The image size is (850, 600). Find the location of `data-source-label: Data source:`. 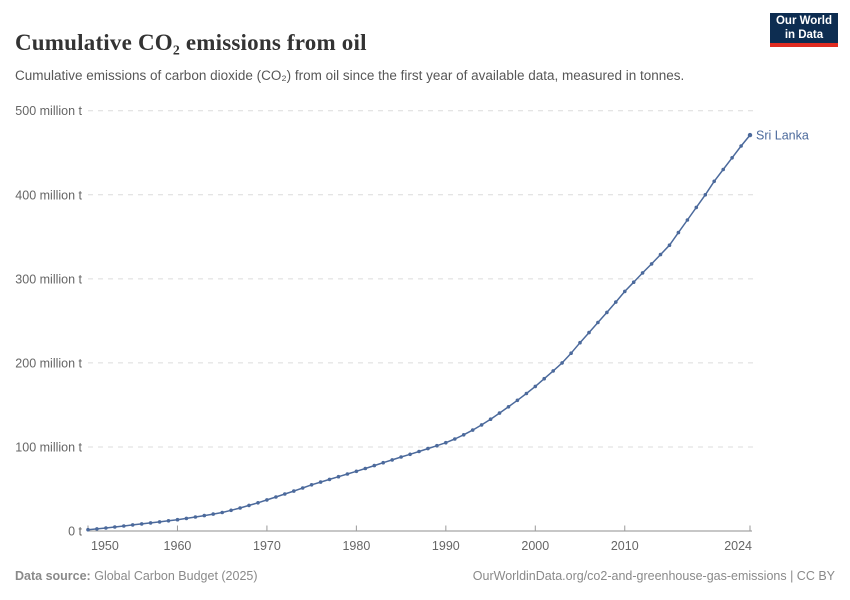

data-source-label: Data source: is located at coordinates (53, 576).